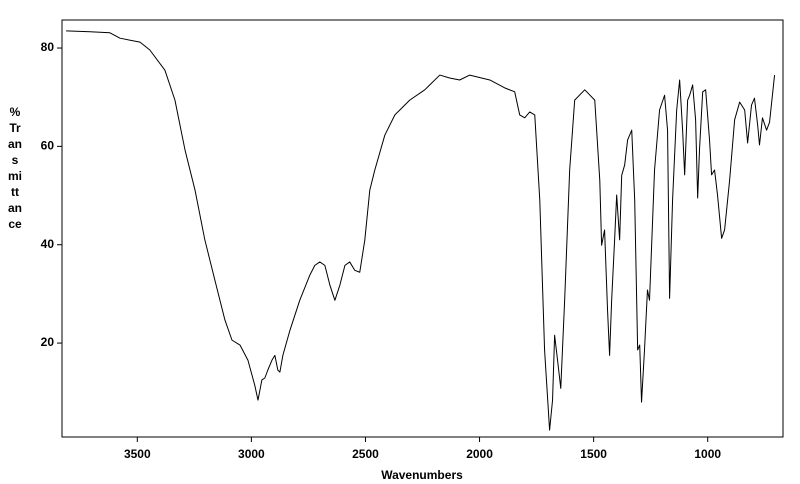  Describe the element at coordinates (48, 47) in the screenshot. I see `y-tick-label: 80` at that location.